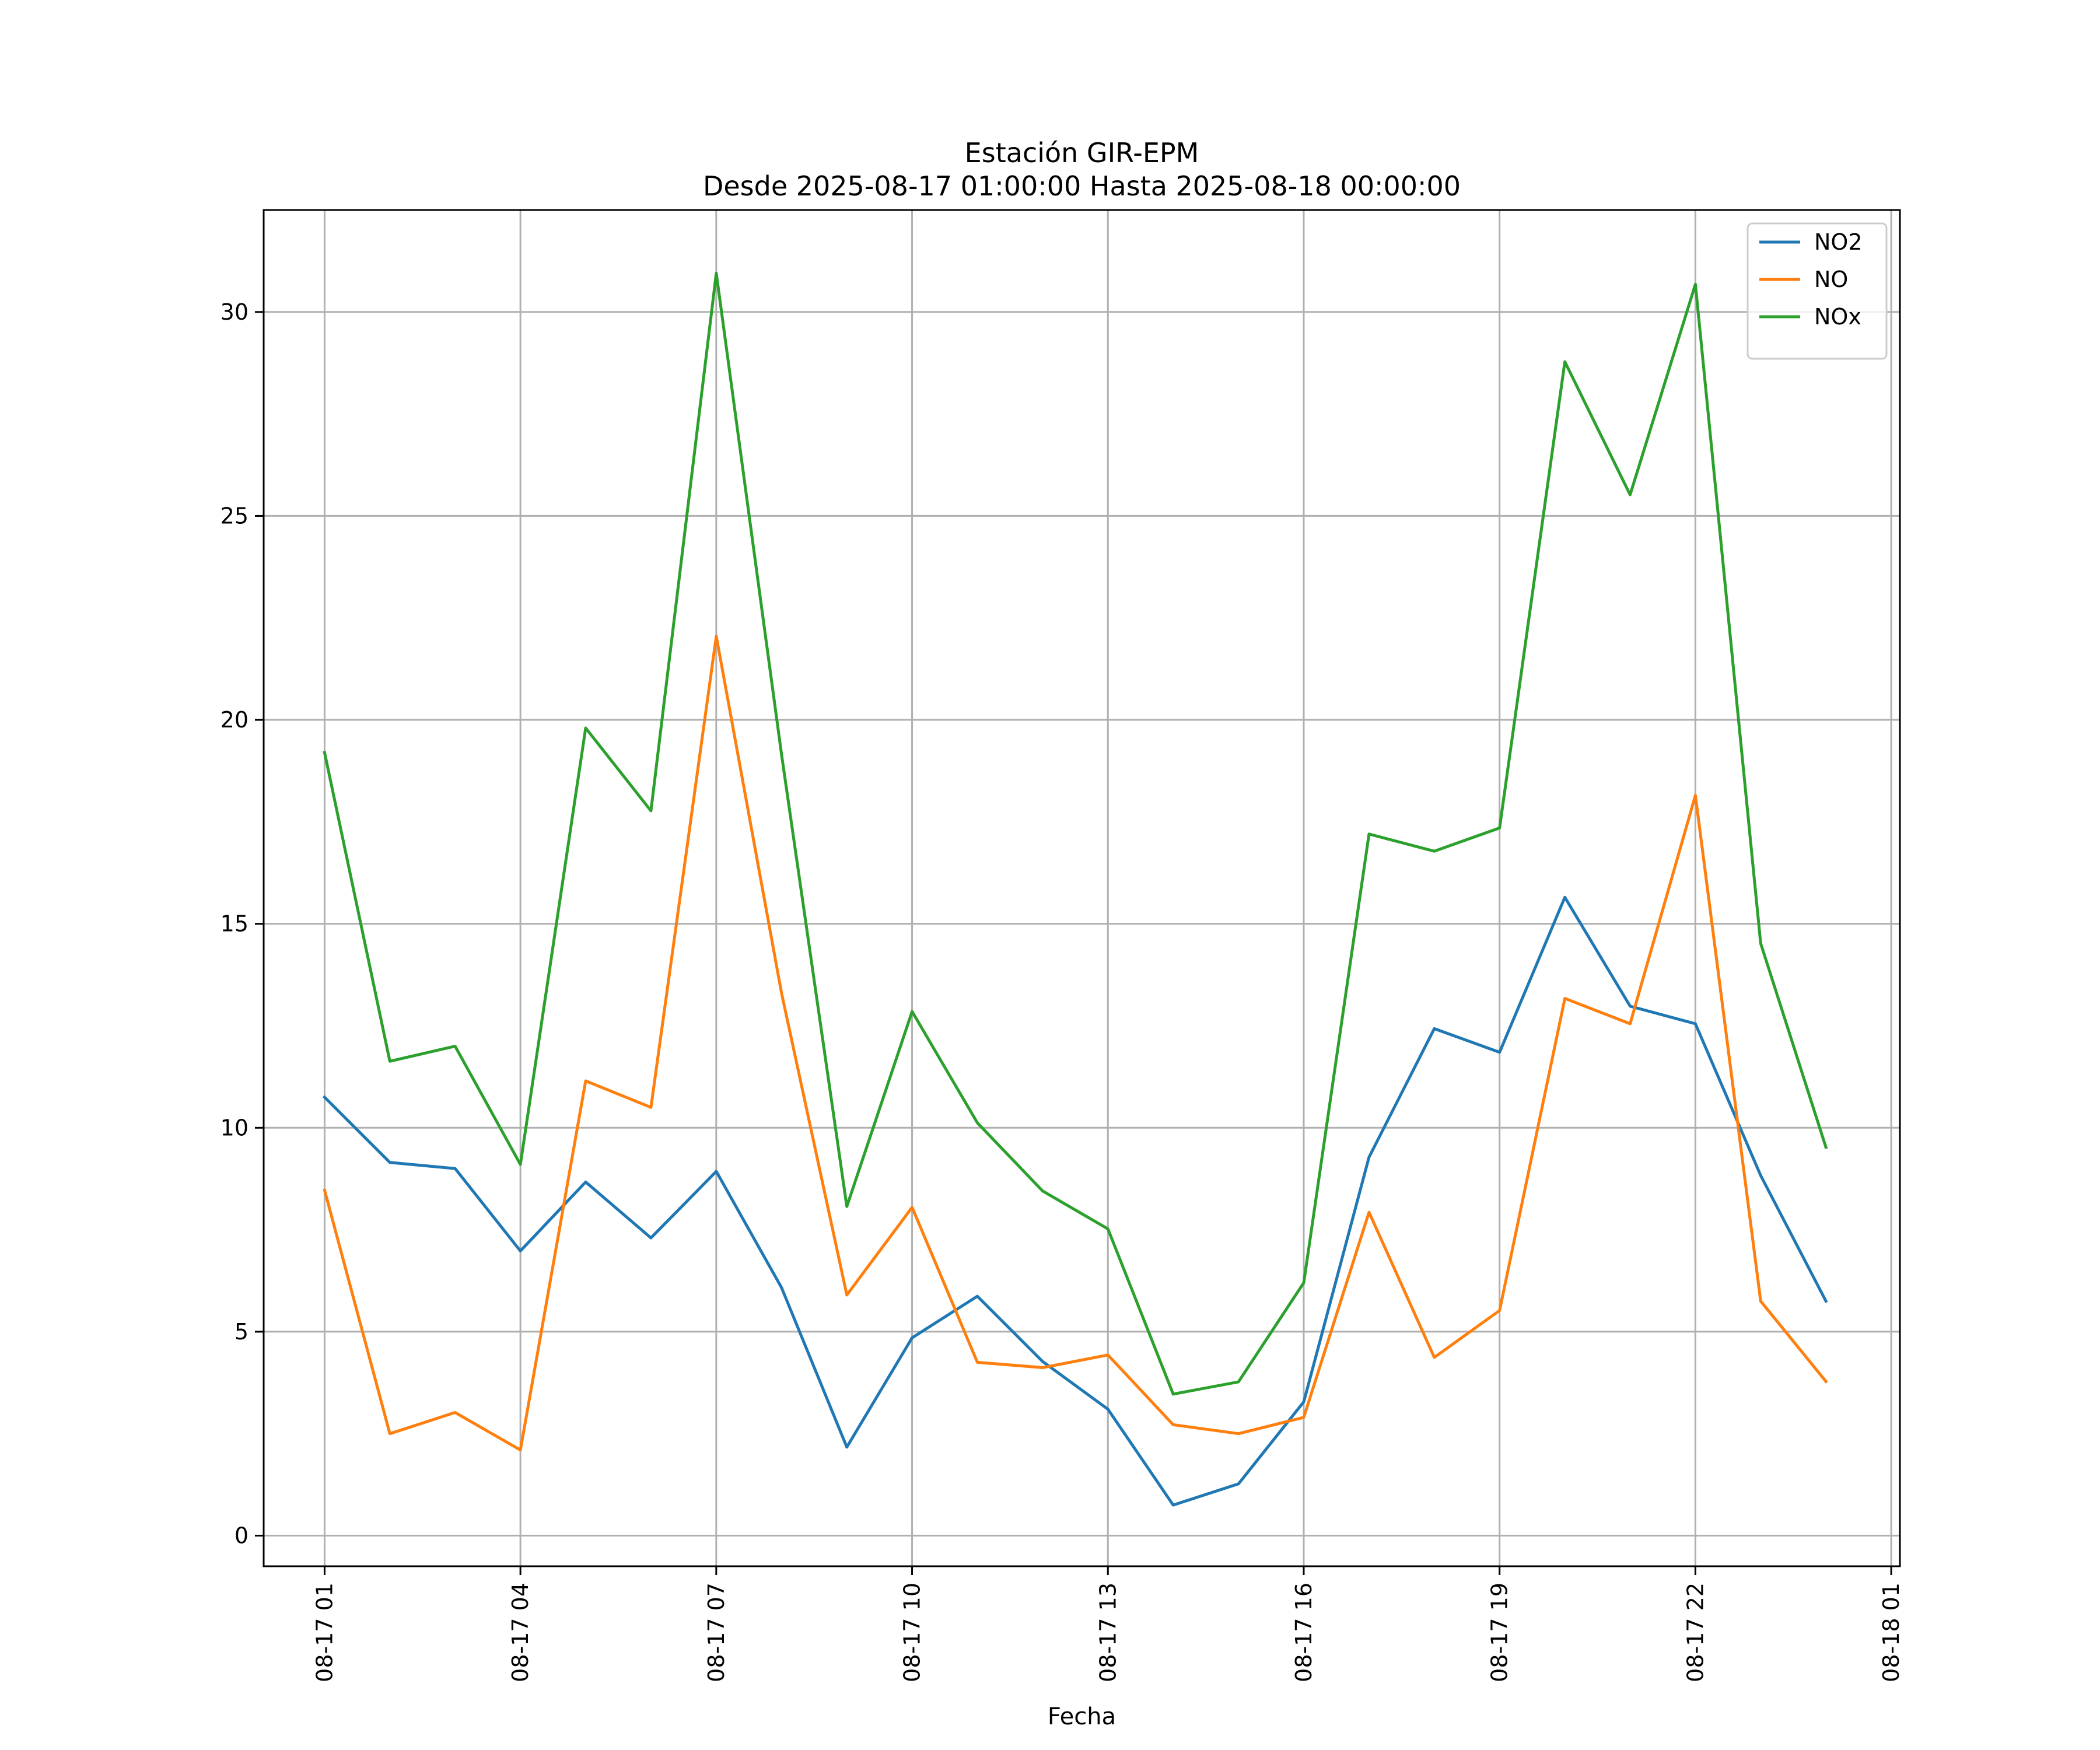 Image resolution: width=2100 pixels, height=1750 pixels. Describe the element at coordinates (1831, 279) in the screenshot. I see `legend-label-no: NO` at that location.